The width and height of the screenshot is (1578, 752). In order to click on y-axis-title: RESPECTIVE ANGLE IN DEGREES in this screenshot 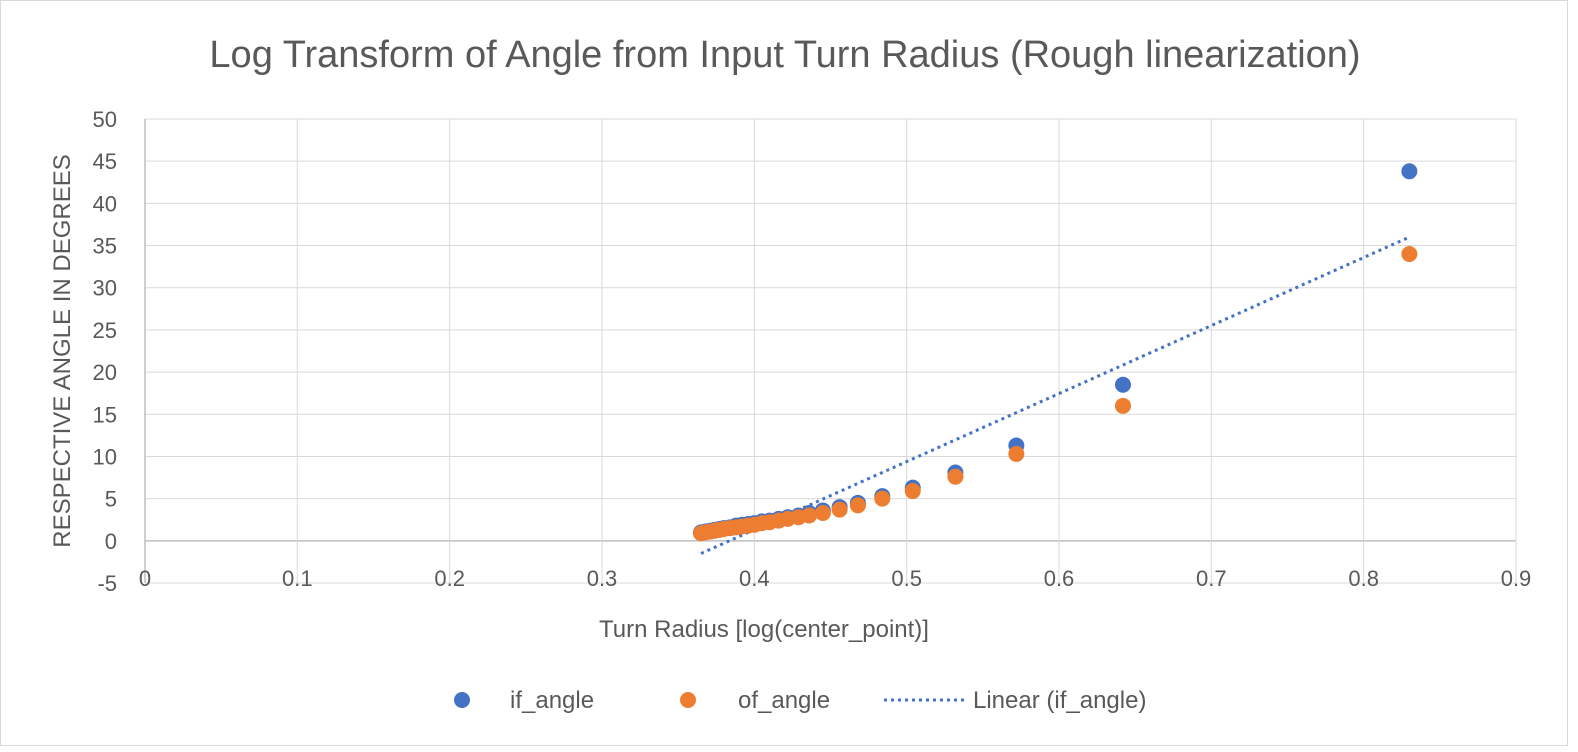, I will do `click(62, 350)`.